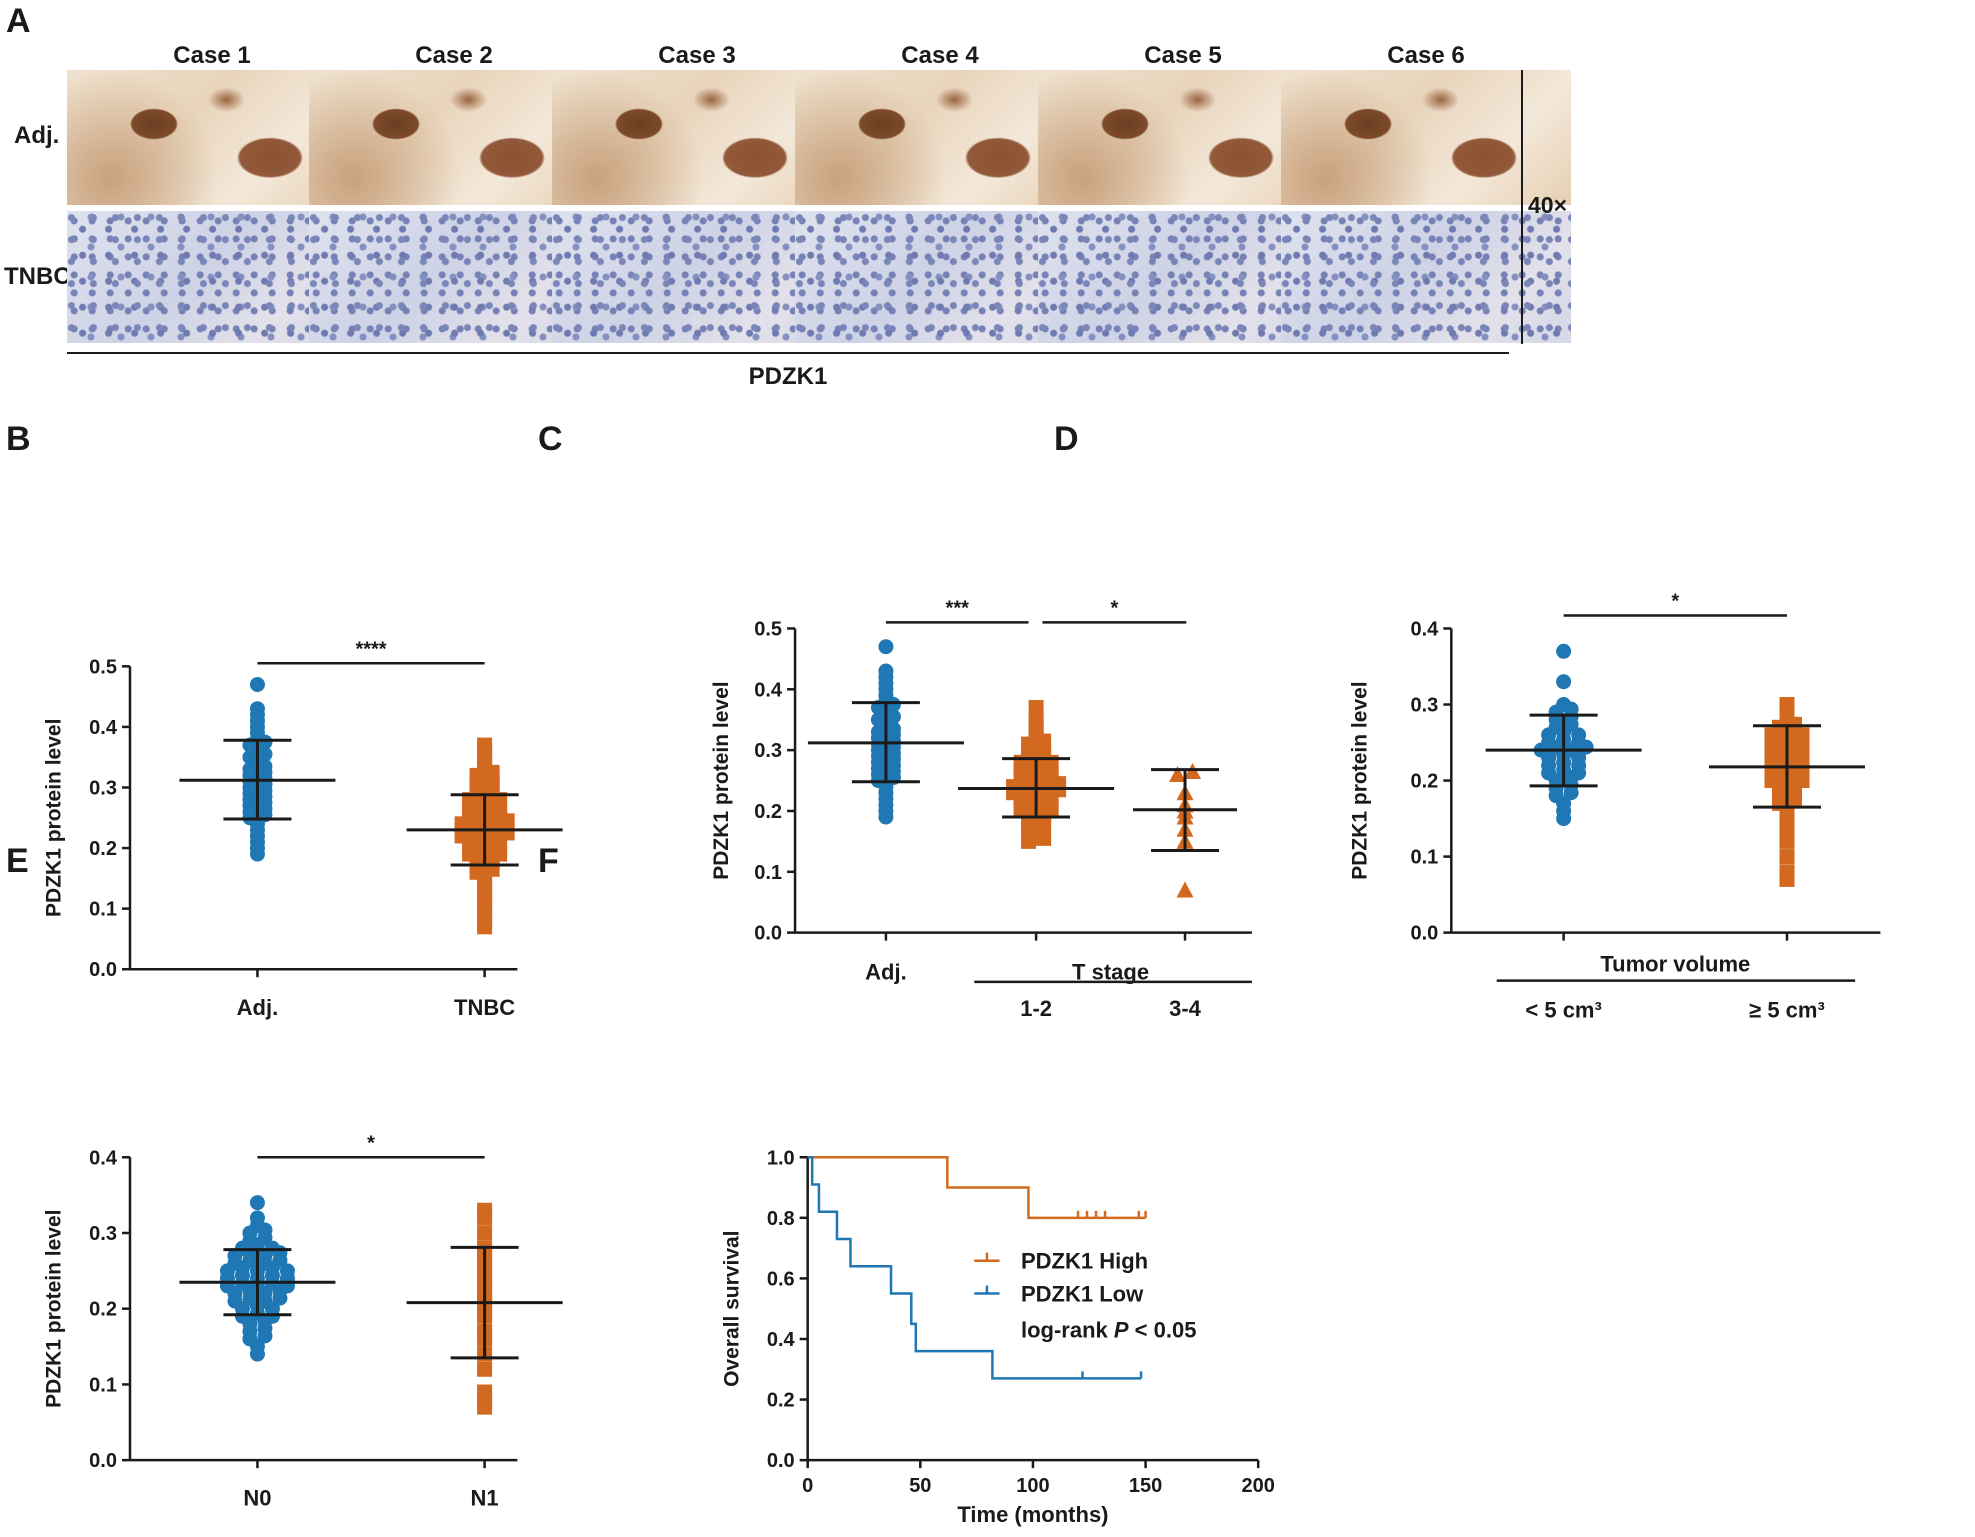 The height and width of the screenshot is (1537, 1975). Describe the element at coordinates (103, 910) in the screenshot. I see `chart-b-ytick-label: 0.1` at that location.